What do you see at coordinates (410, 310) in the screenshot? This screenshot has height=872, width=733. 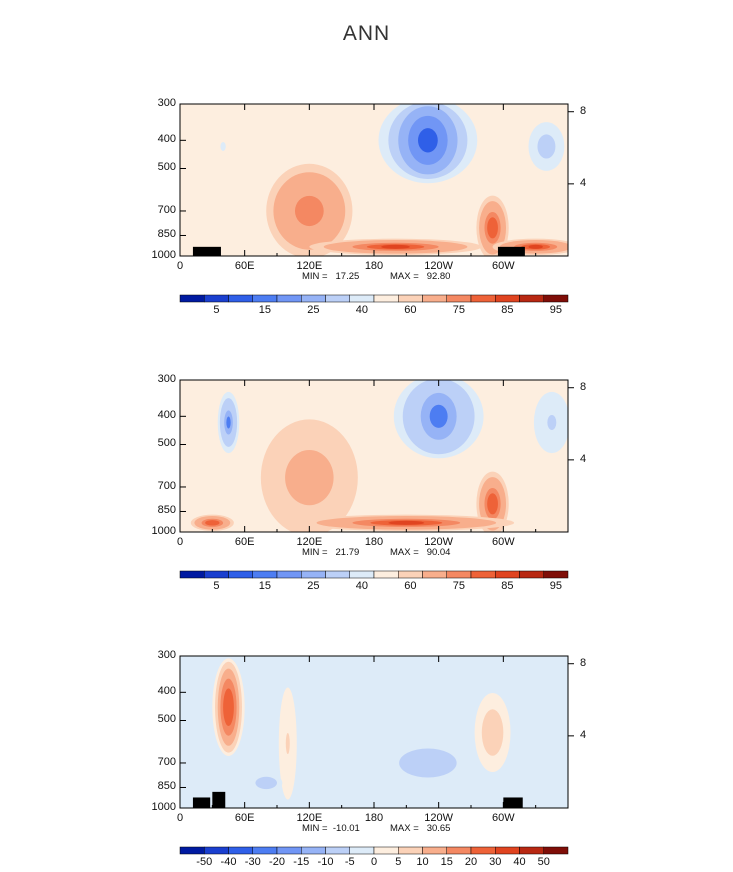 I see `colorbar-label: 60` at bounding box center [410, 310].